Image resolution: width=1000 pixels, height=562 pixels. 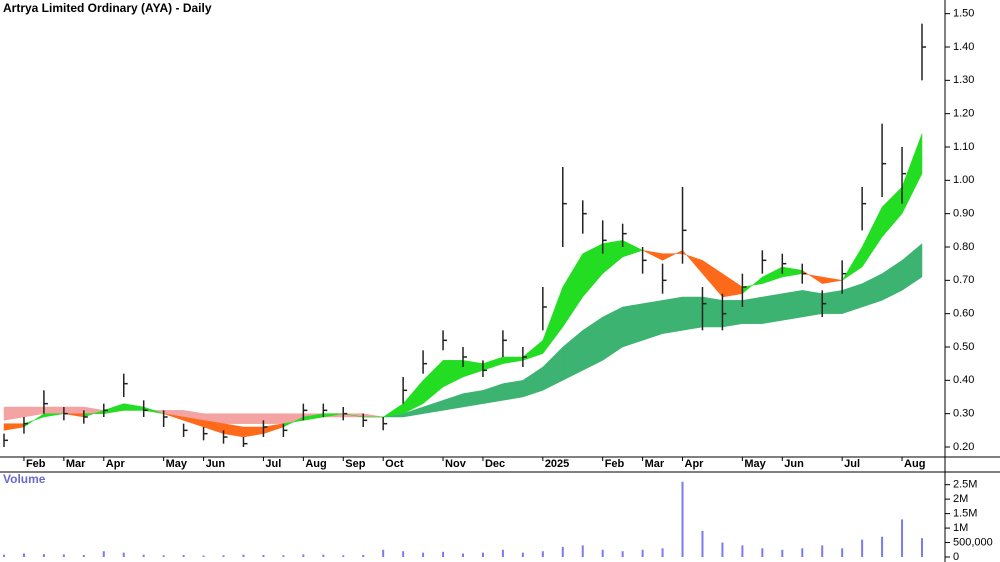 What do you see at coordinates (956, 556) in the screenshot?
I see `y-tick-label: 0` at bounding box center [956, 556].